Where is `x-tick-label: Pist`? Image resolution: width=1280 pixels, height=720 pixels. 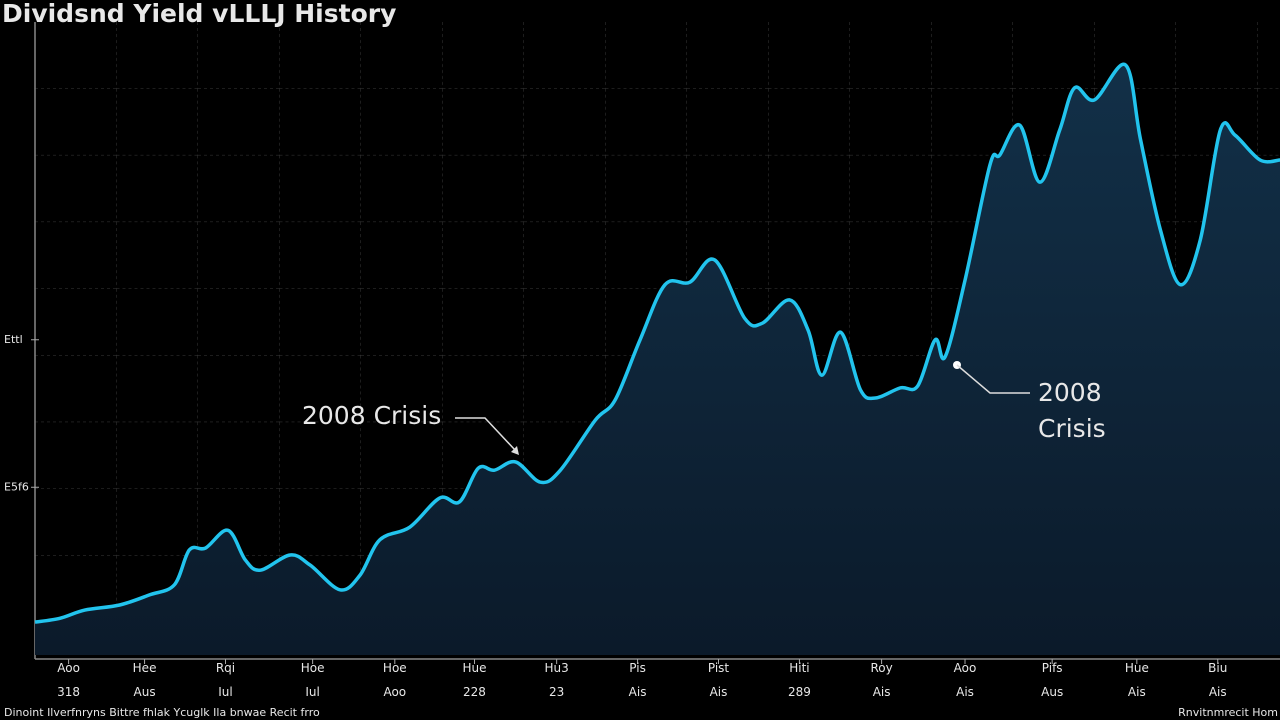 x-tick-label: Pist is located at coordinates (719, 668).